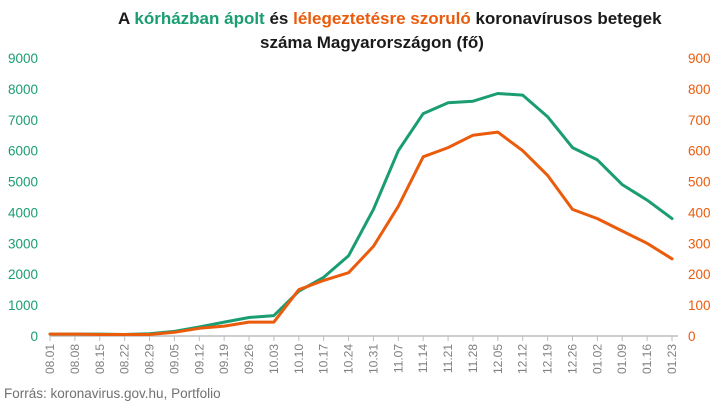 Image resolution: width=720 pixels, height=407 pixels. I want to click on right-axis-ticks: 0 100 200 300 400 500 600 700 800 900, so click(699, 197).